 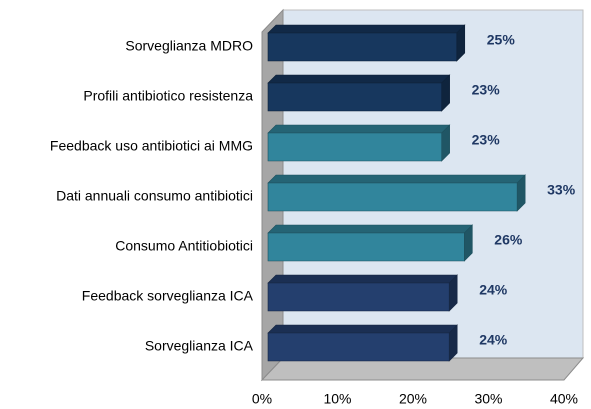 What do you see at coordinates (168, 96) in the screenshot?
I see `y-tick-label: Profili antibiotico resistenza` at bounding box center [168, 96].